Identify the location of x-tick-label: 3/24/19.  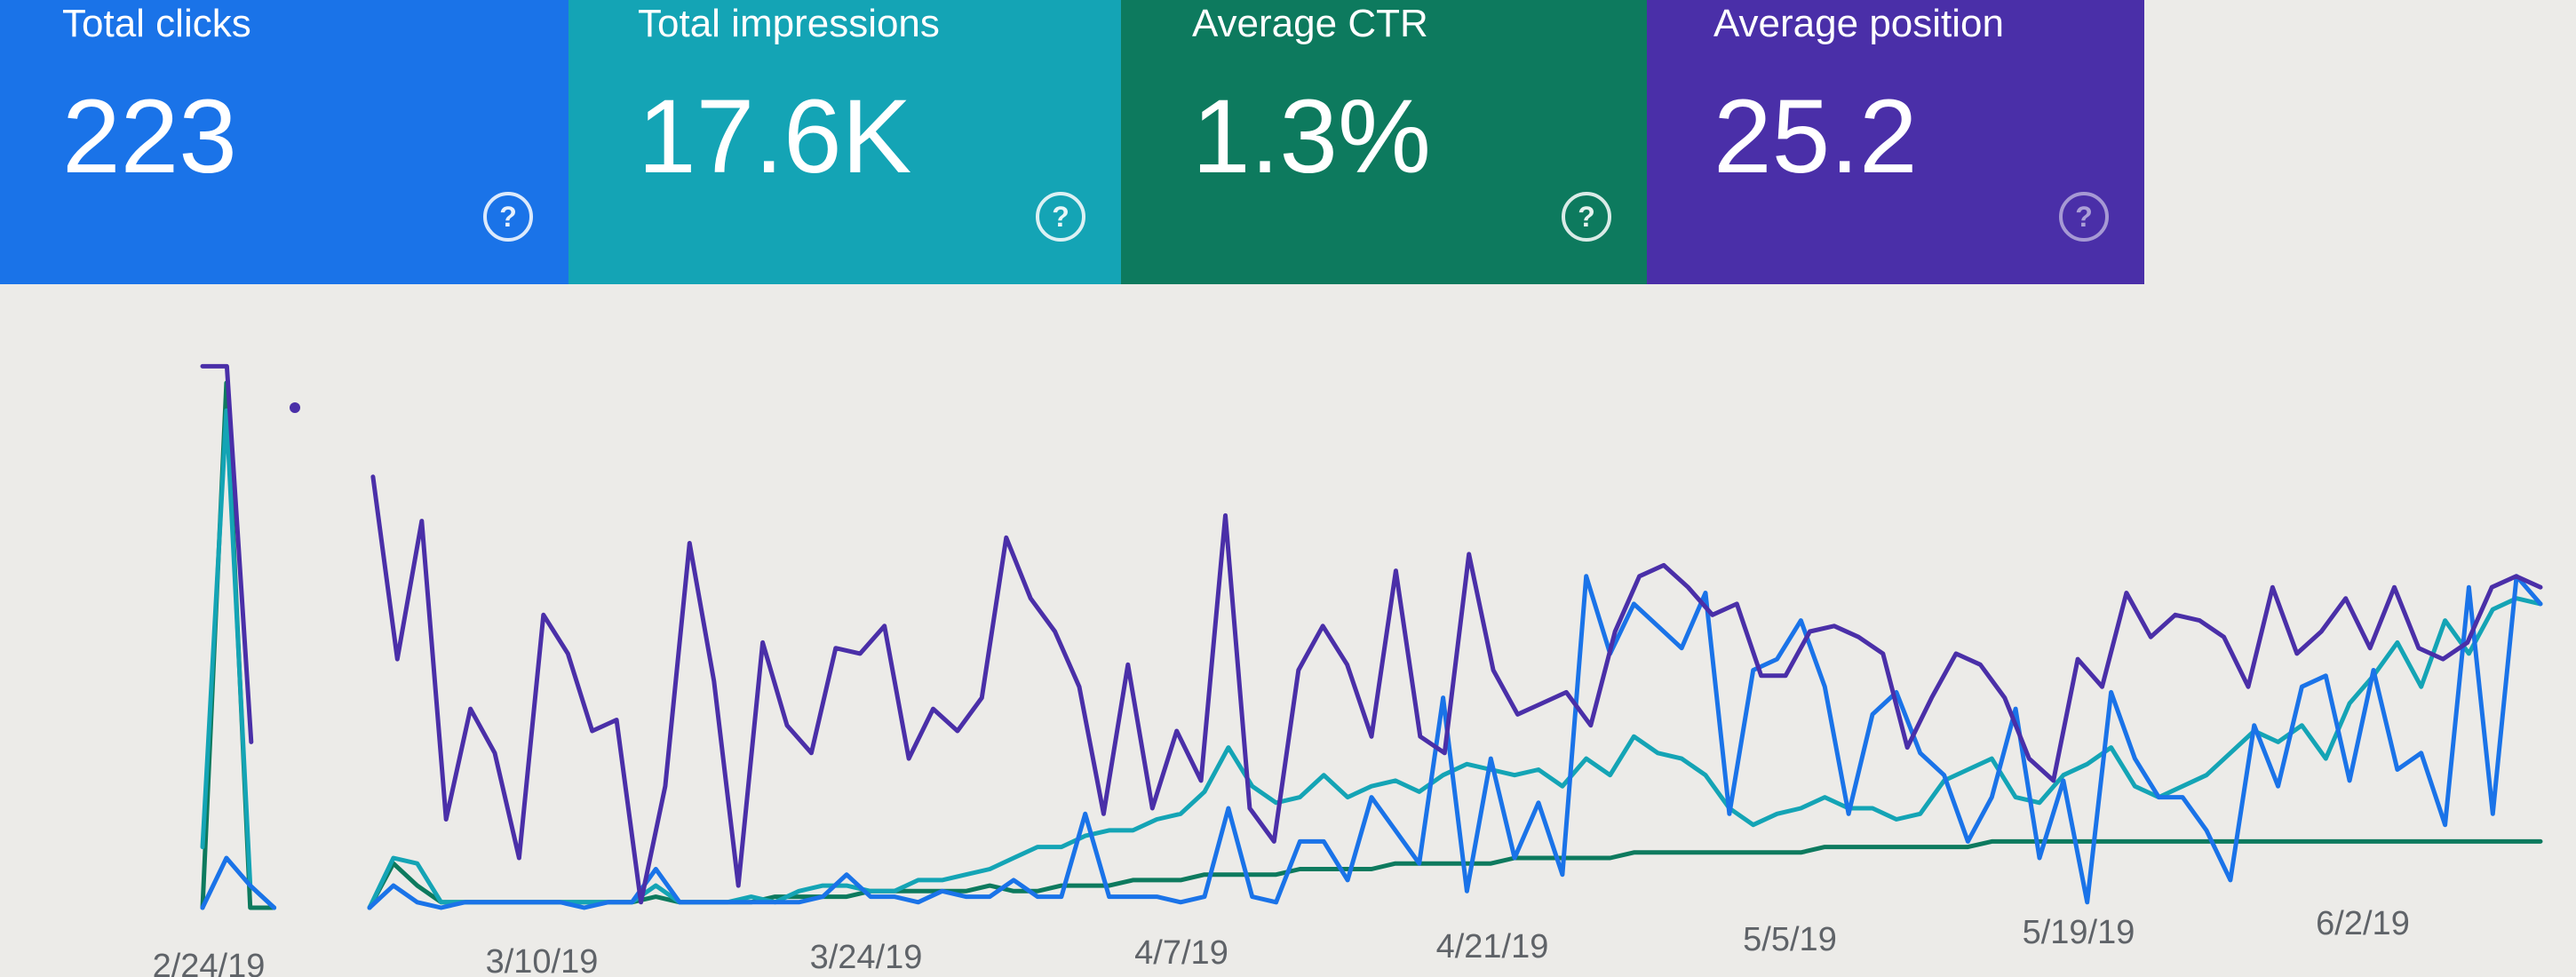
(866, 957).